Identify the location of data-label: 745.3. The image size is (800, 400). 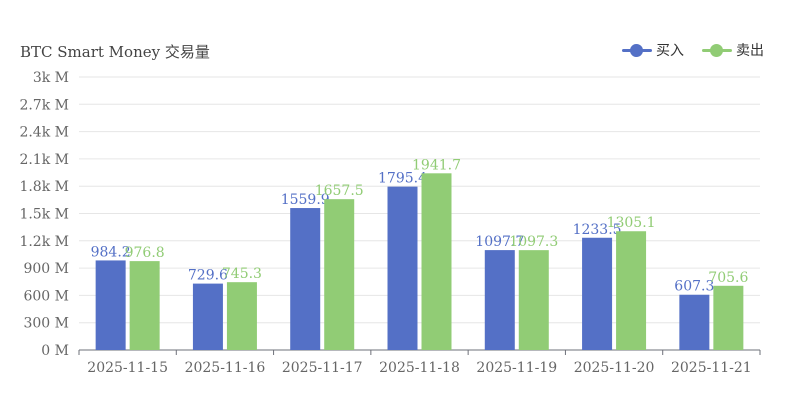
(242, 274).